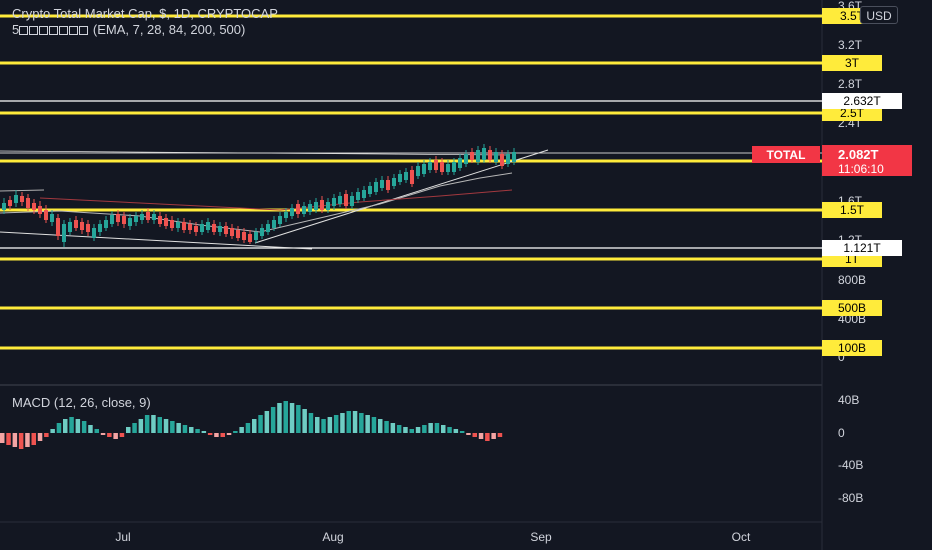 The width and height of the screenshot is (932, 550). I want to click on symbol-tag-bg, so click(786, 154).